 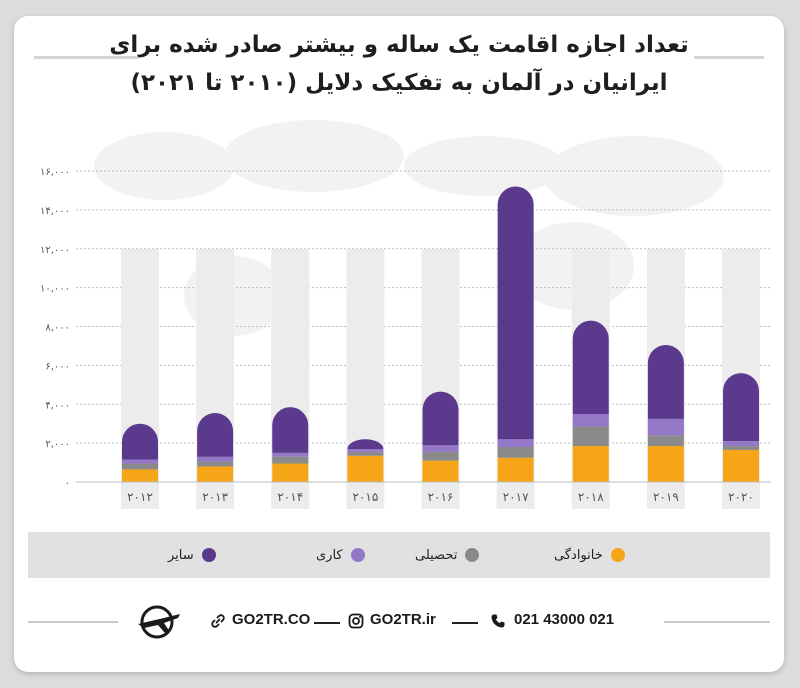 What do you see at coordinates (472, 555) in the screenshot?
I see `legend-swatch-study` at bounding box center [472, 555].